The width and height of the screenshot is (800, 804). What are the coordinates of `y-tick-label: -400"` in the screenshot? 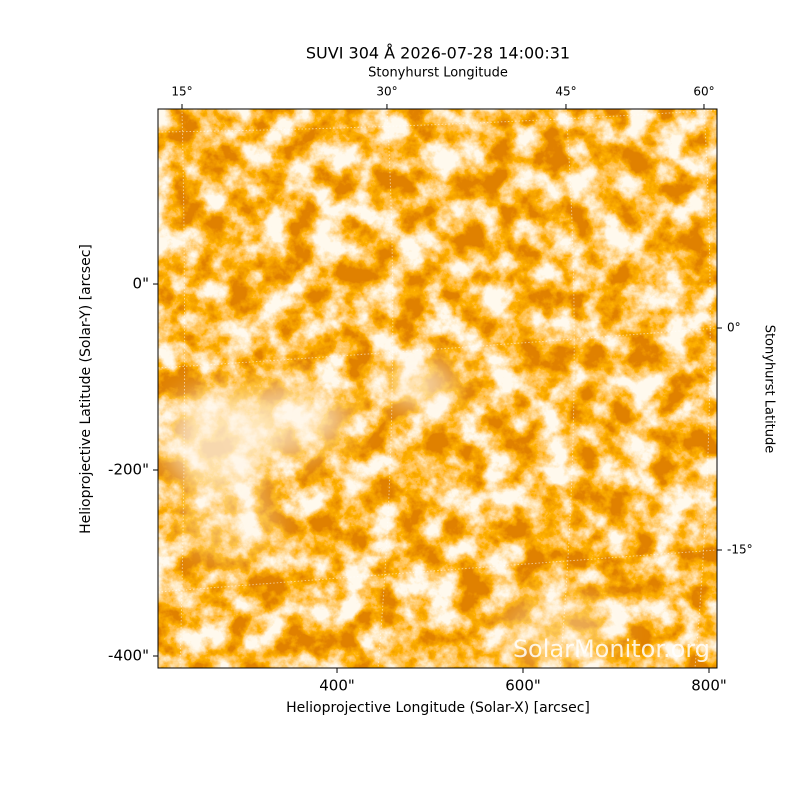 It's located at (128, 656).